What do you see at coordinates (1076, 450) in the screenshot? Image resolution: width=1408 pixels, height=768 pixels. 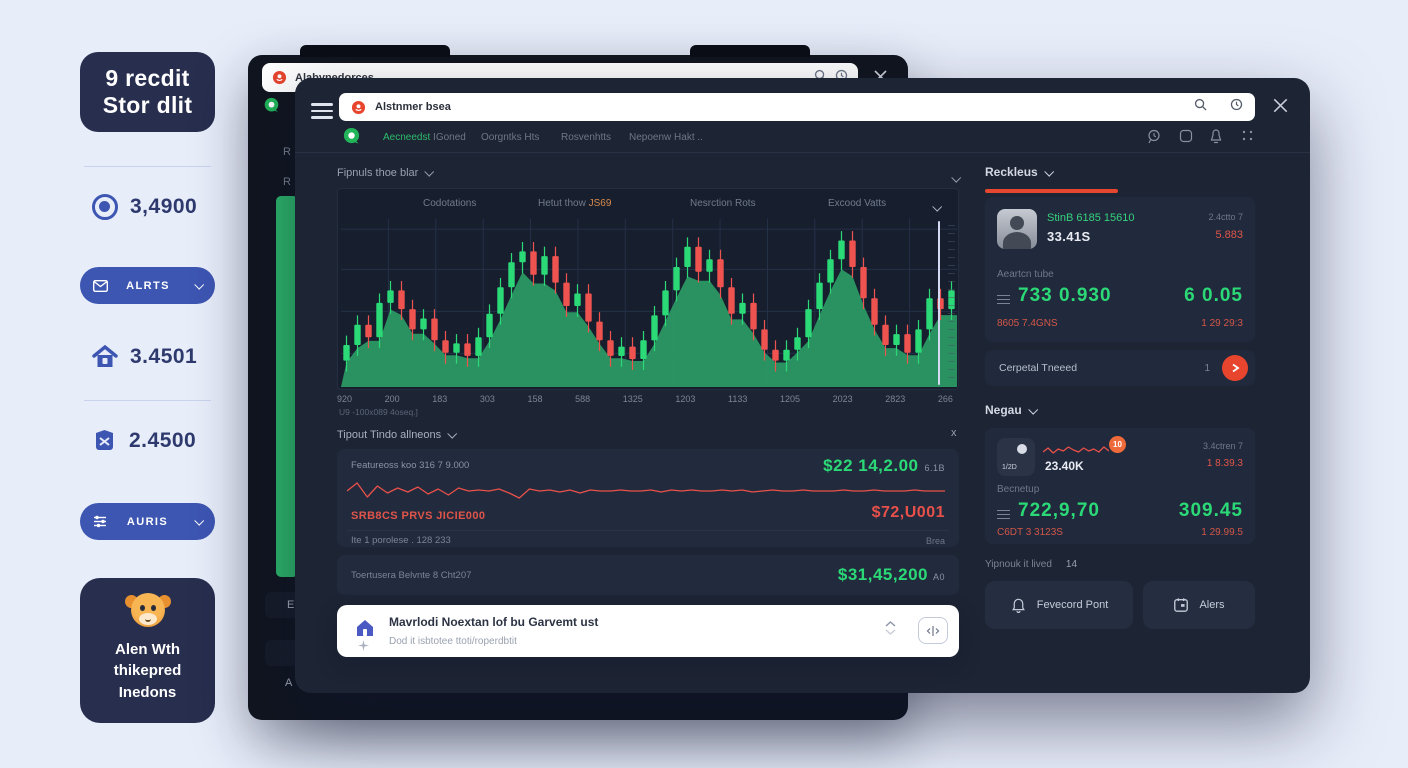 I see `mini-sparkline-chart` at bounding box center [1076, 450].